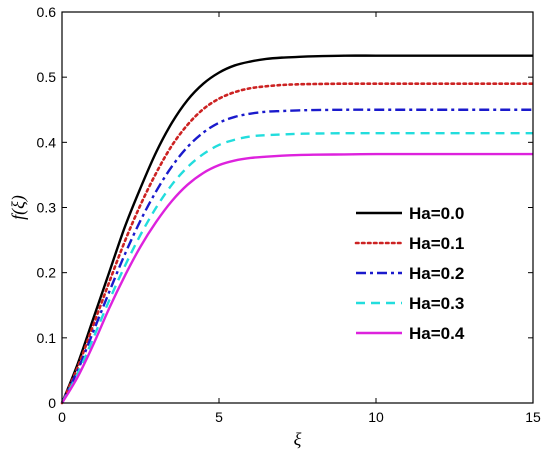  I want to click on y-tick-label: 0.5, so click(47, 77).